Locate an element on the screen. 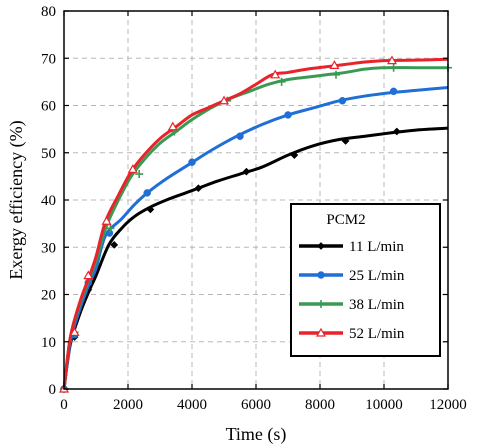  legend-box is located at coordinates (365, 280).